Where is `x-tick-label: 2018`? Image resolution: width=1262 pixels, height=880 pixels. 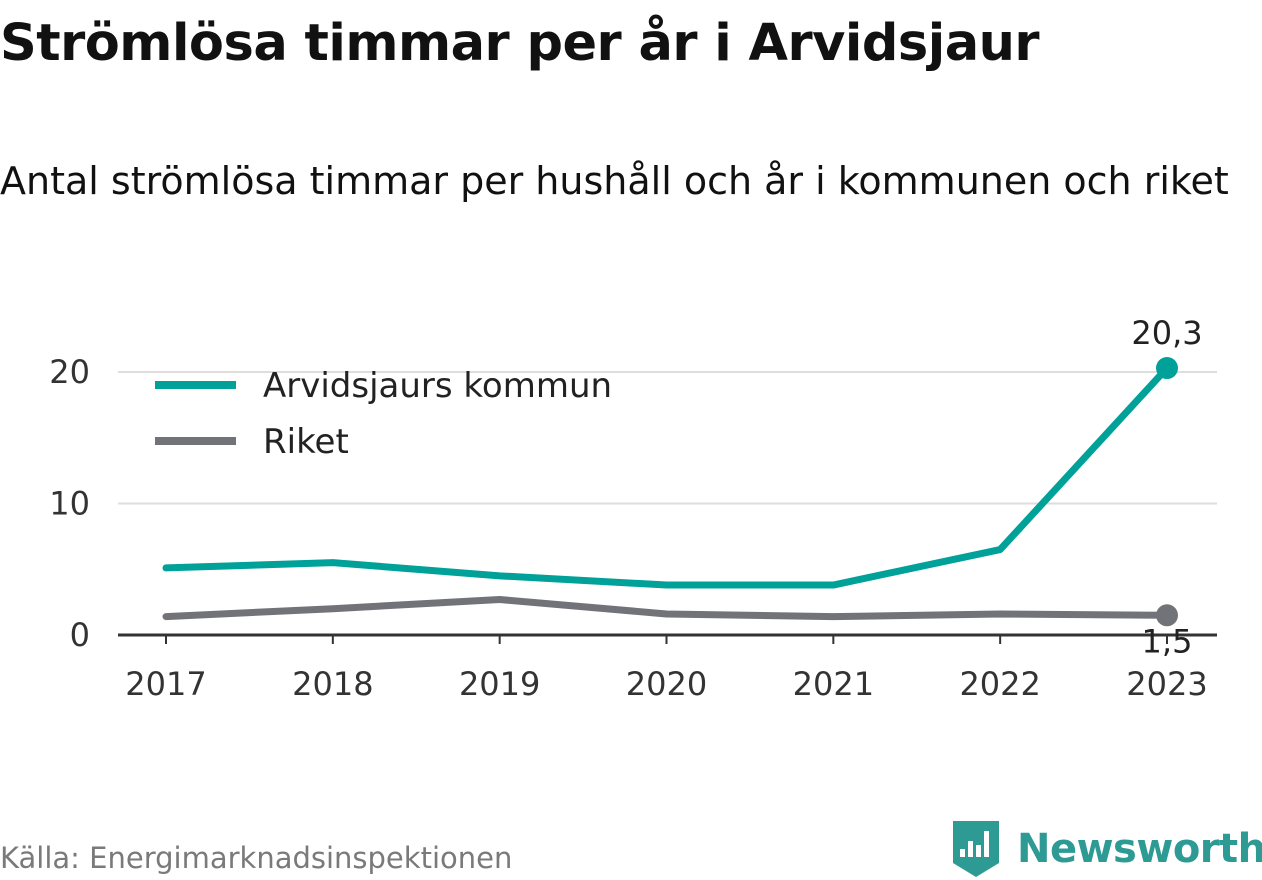 x-tick-label: 2018 is located at coordinates (332, 684).